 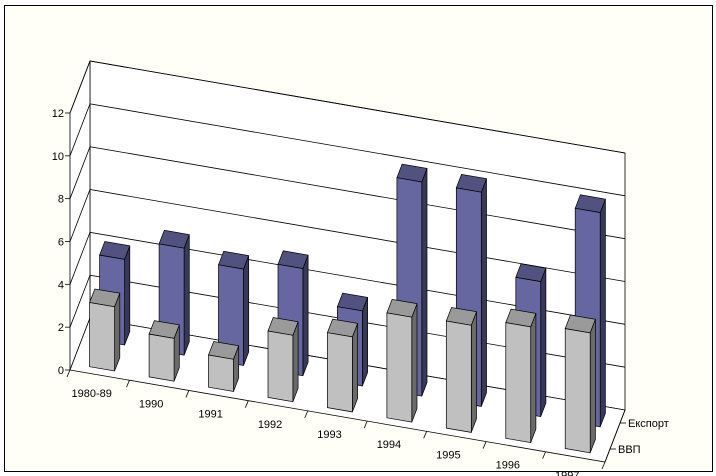 What do you see at coordinates (329, 435) in the screenshot?
I see `x-tick-label: 1993` at bounding box center [329, 435].